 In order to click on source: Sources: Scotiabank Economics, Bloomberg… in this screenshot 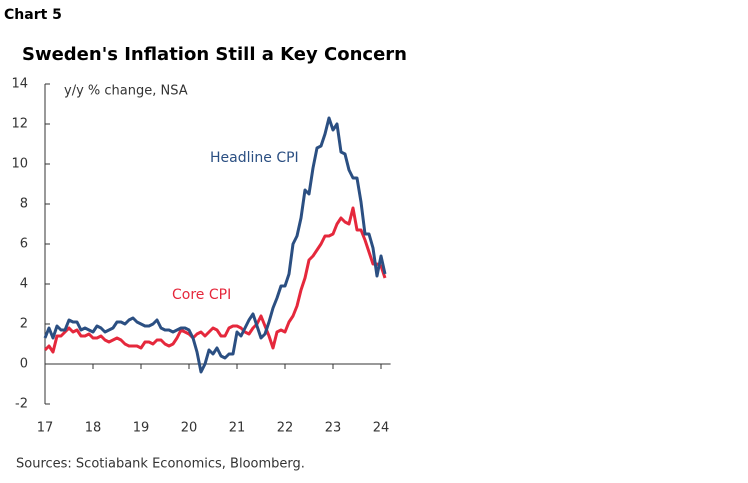, I will do `click(160, 464)`.